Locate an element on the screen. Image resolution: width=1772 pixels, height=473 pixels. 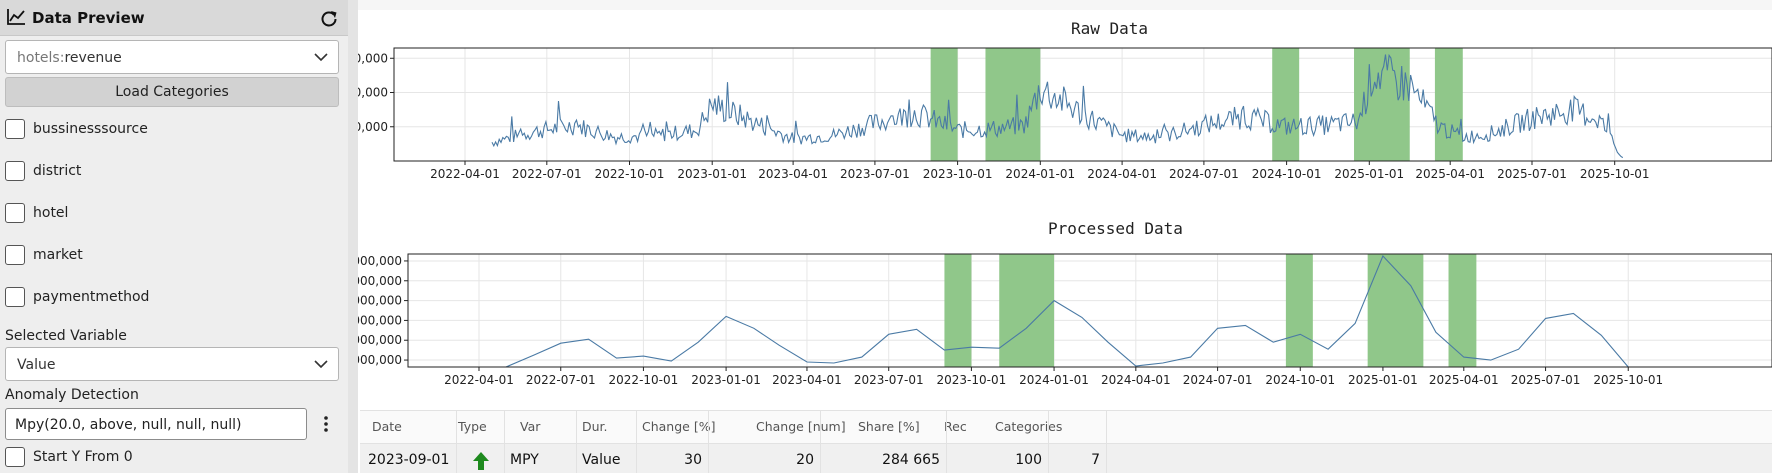
category-label: paymentmethod is located at coordinates (91, 297).